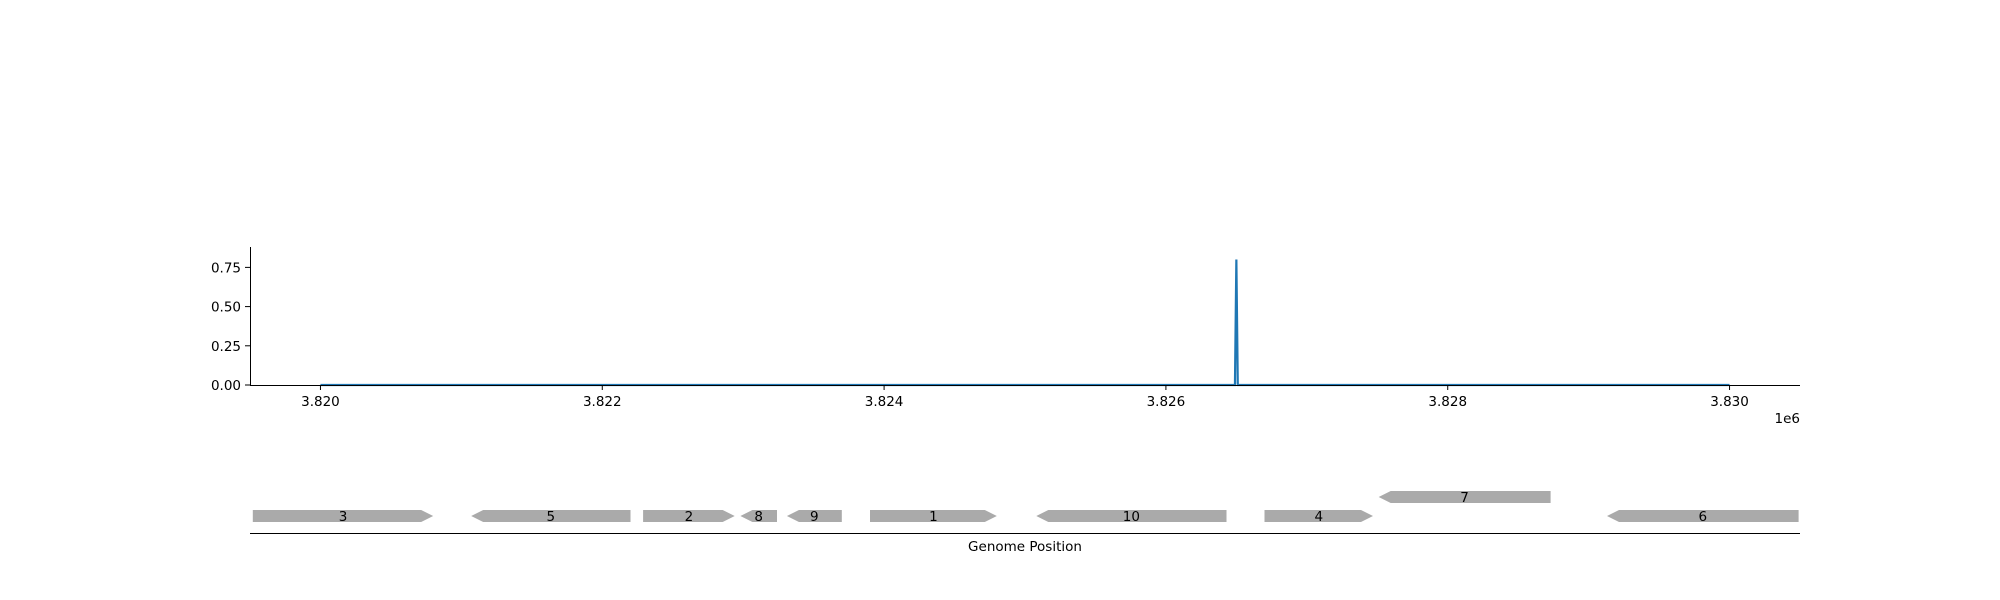 This screenshot has width=2000, height=600. Describe the element at coordinates (226, 347) in the screenshot. I see `y-tick-label: 0.25` at that location.